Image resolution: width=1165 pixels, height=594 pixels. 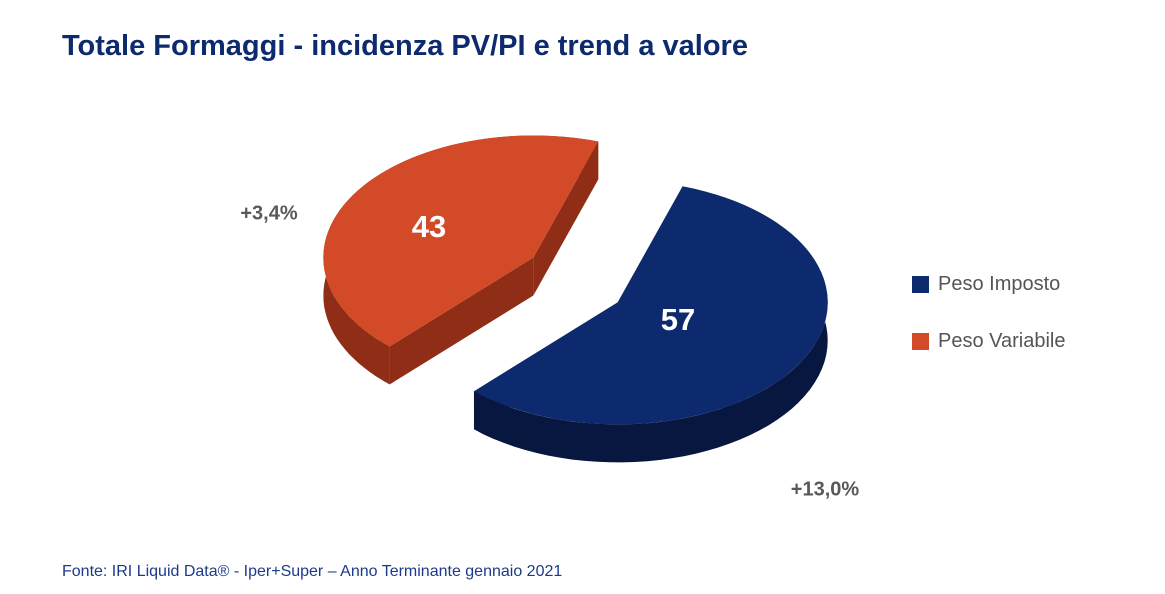 I want to click on legend-item-peso-imposto: Peso Imposto, so click(x=986, y=284).